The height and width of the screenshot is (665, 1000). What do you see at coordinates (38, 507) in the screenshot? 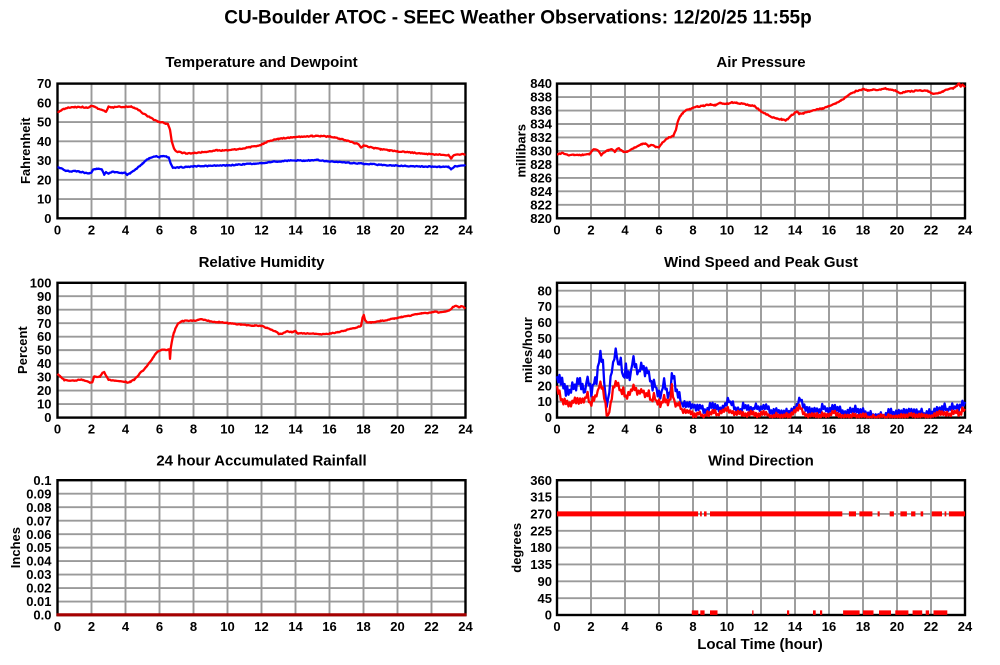
I see `svg-text: 0.08` at bounding box center [38, 507].